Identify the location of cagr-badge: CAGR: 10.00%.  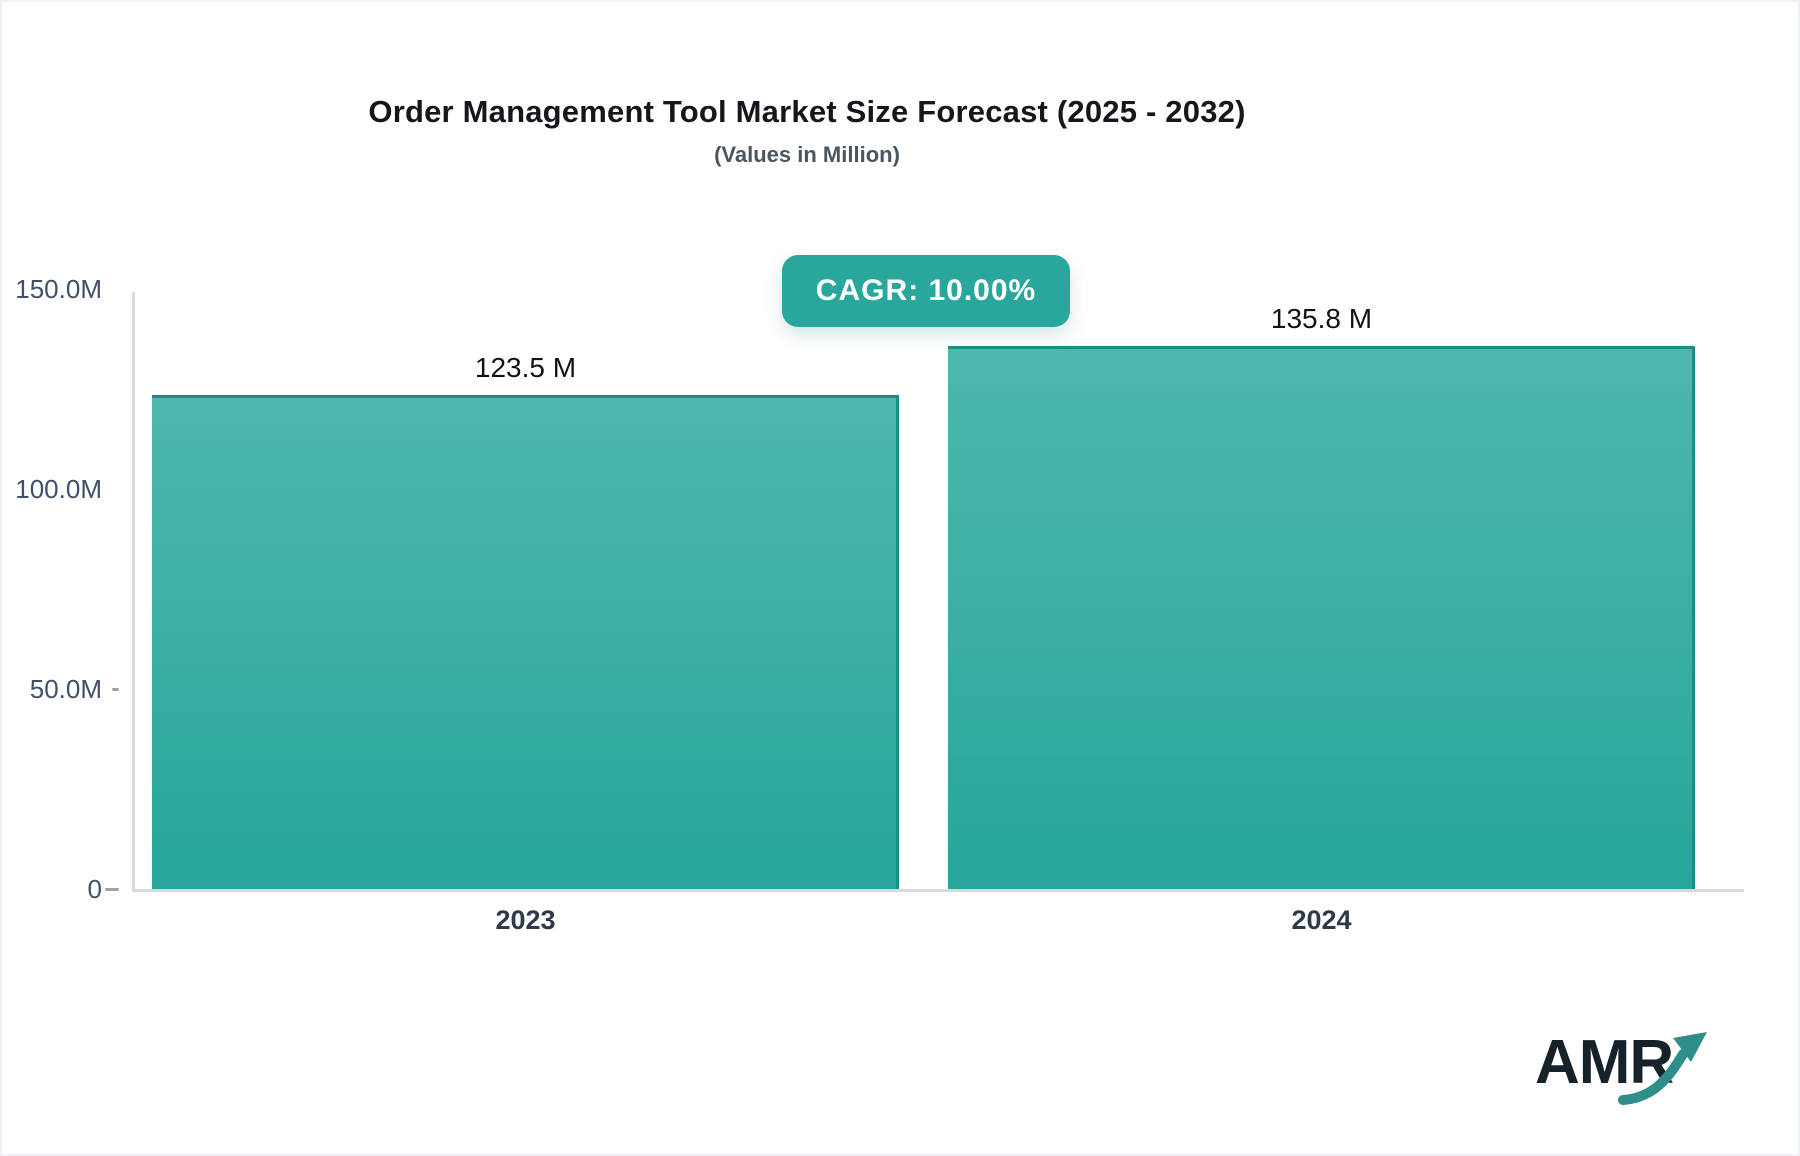
(926, 291).